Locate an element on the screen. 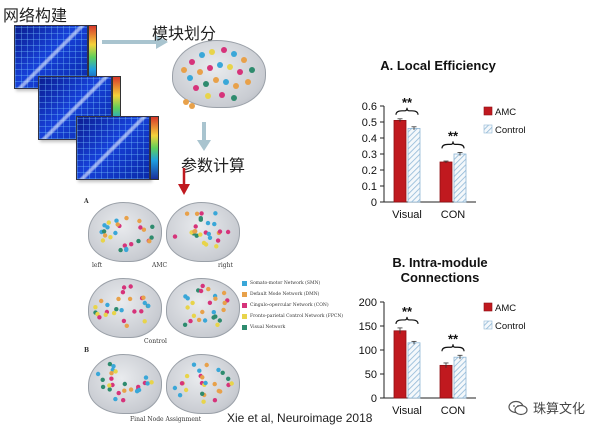 The image size is (608, 435). legend-label: Visual Network is located at coordinates (268, 327).